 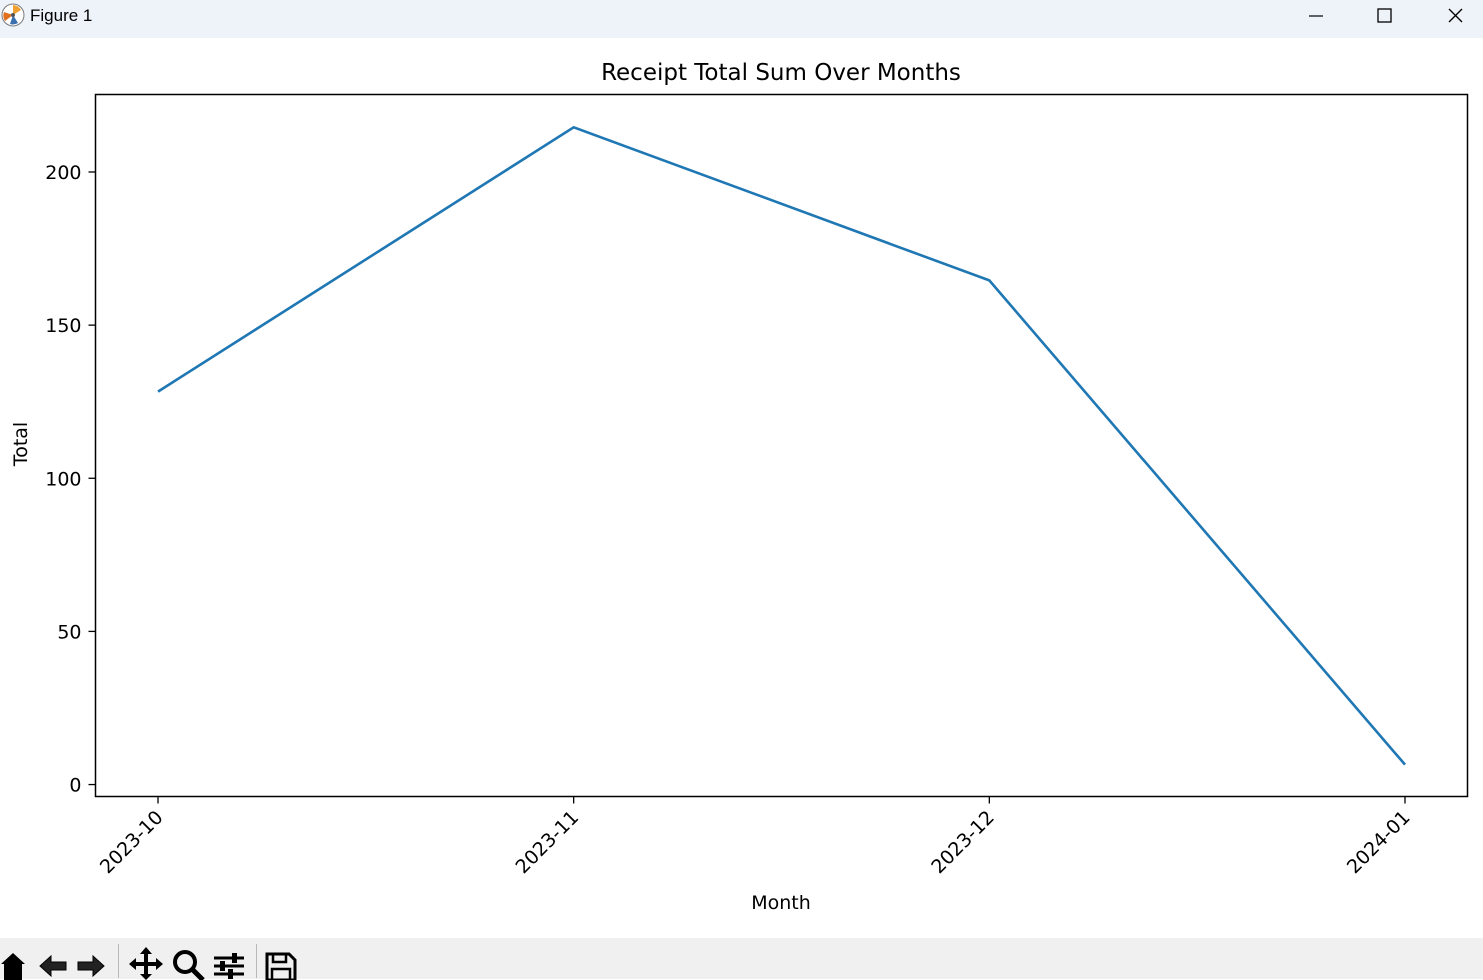 I want to click on maximize-button, so click(x=1384, y=16).